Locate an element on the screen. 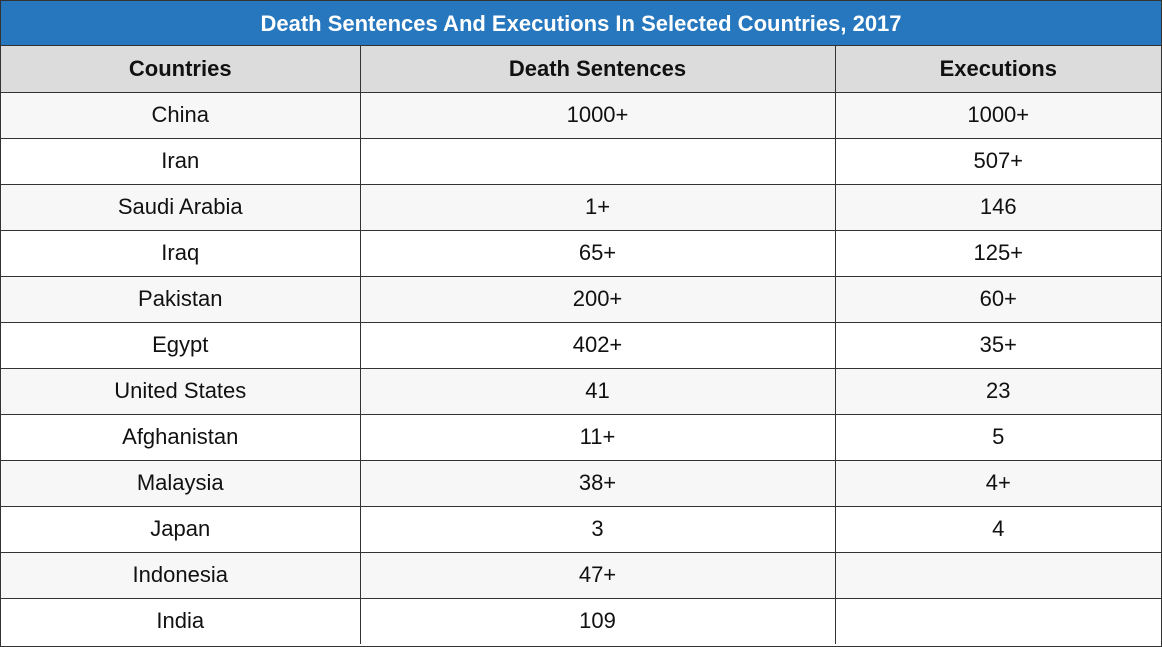 This screenshot has height=647, width=1162. column-header-countries: Countries is located at coordinates (181, 69).